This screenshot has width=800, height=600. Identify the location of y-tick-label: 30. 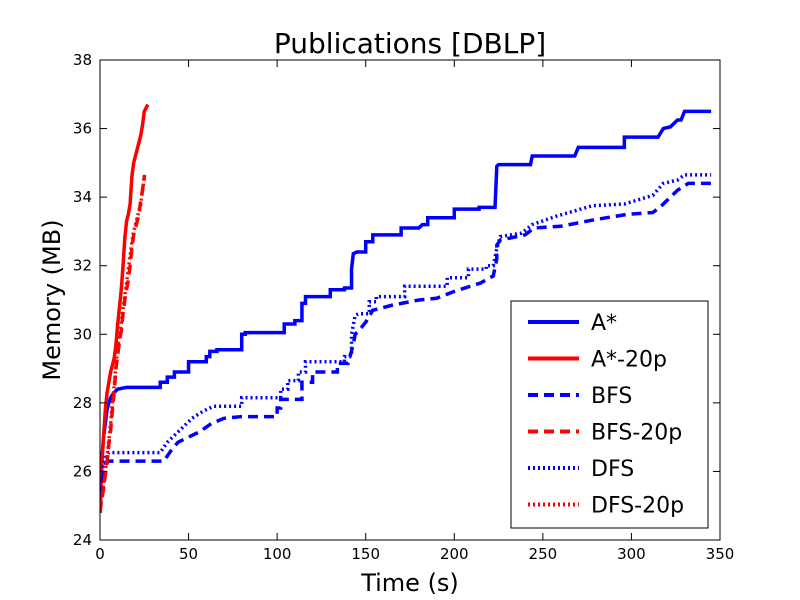
(82, 334).